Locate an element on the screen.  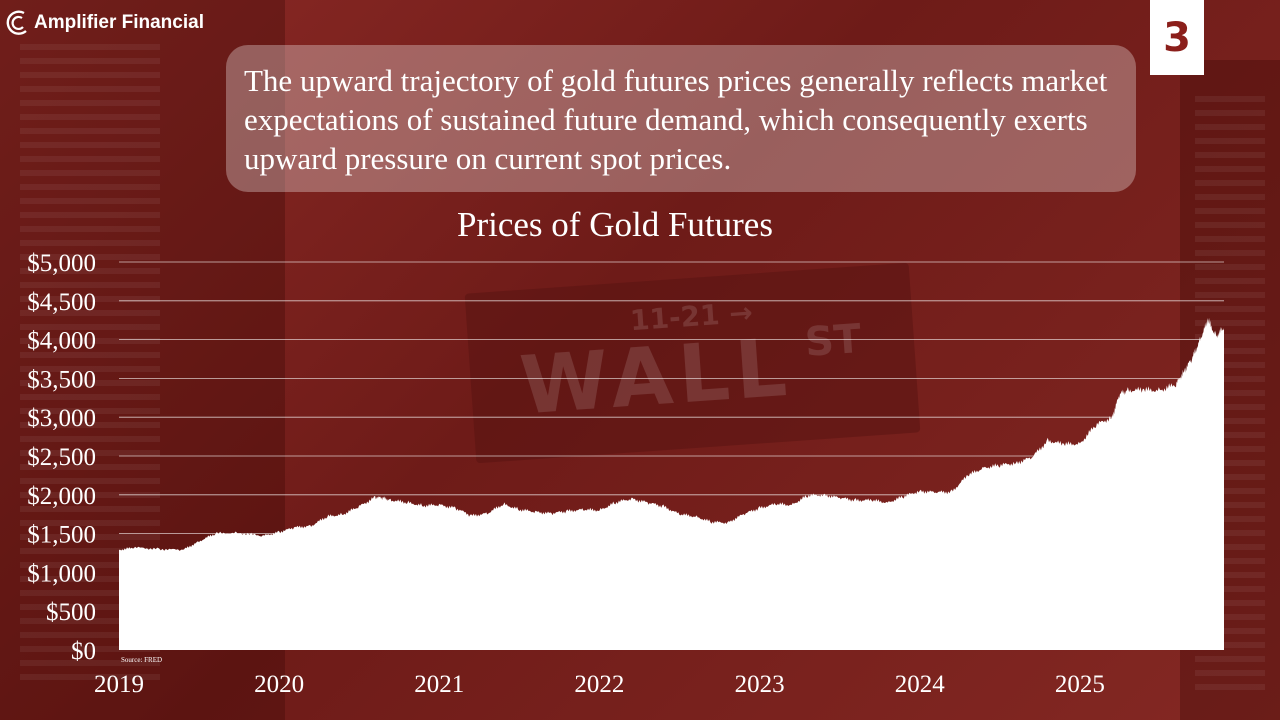
brand-name: Amplifier Financial is located at coordinates (119, 22).